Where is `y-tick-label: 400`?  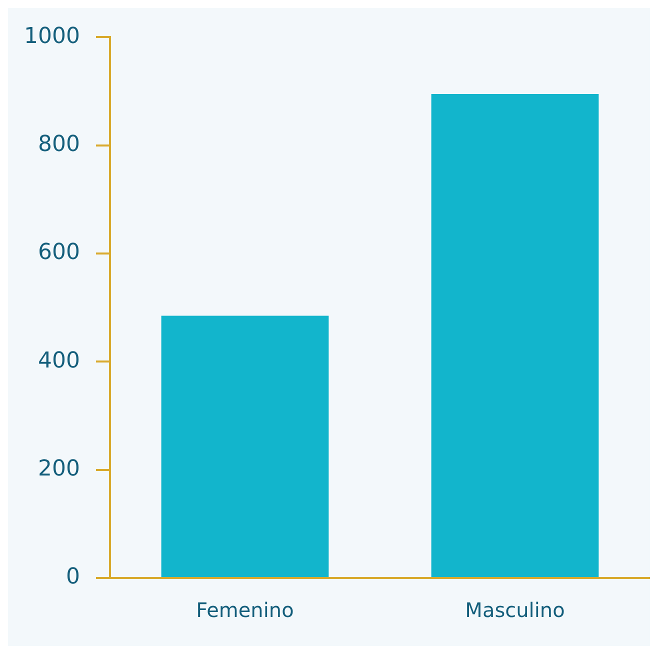
y-tick-label: 400 is located at coordinates (59, 361).